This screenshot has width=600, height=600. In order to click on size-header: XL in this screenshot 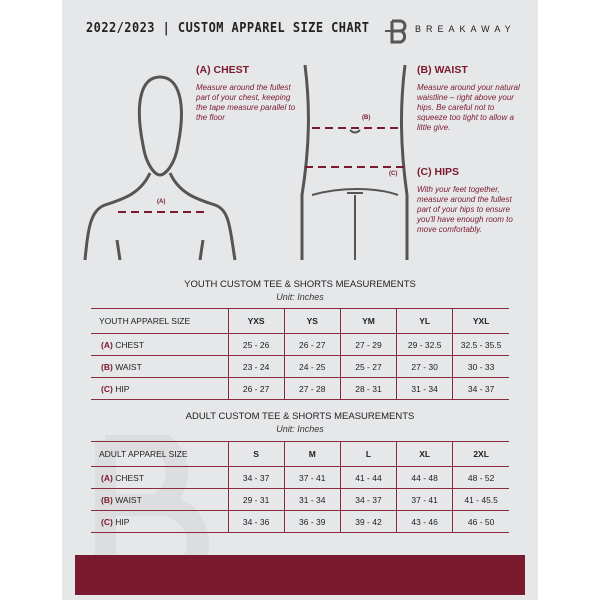, I will do `click(424, 454)`.